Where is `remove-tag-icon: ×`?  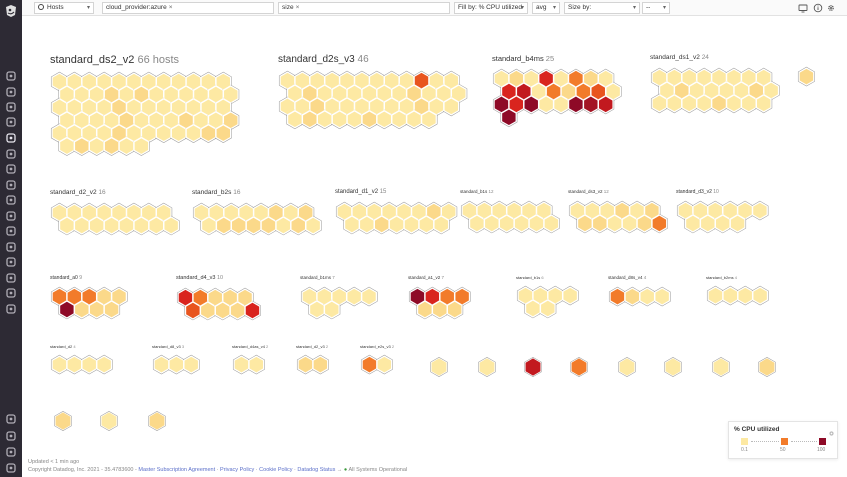
remove-tag-icon: × is located at coordinates (297, 7).